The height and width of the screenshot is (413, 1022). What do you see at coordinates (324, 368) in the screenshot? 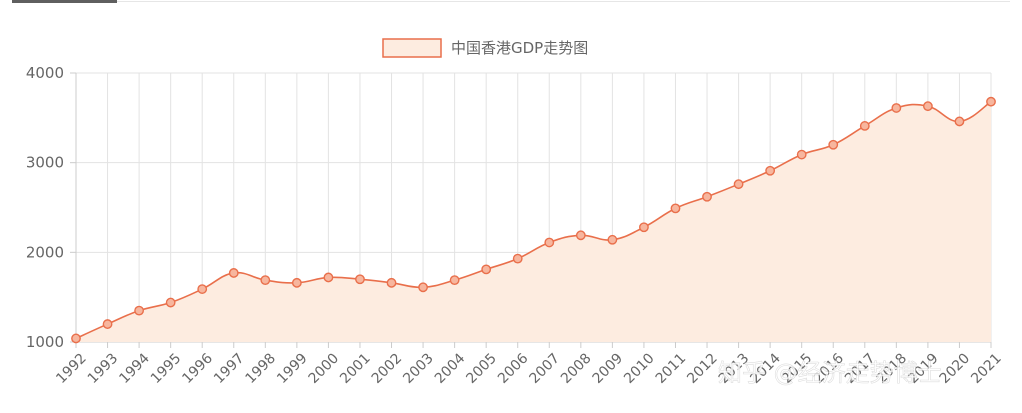
I see `x-tick-label: 2000` at bounding box center [324, 368].